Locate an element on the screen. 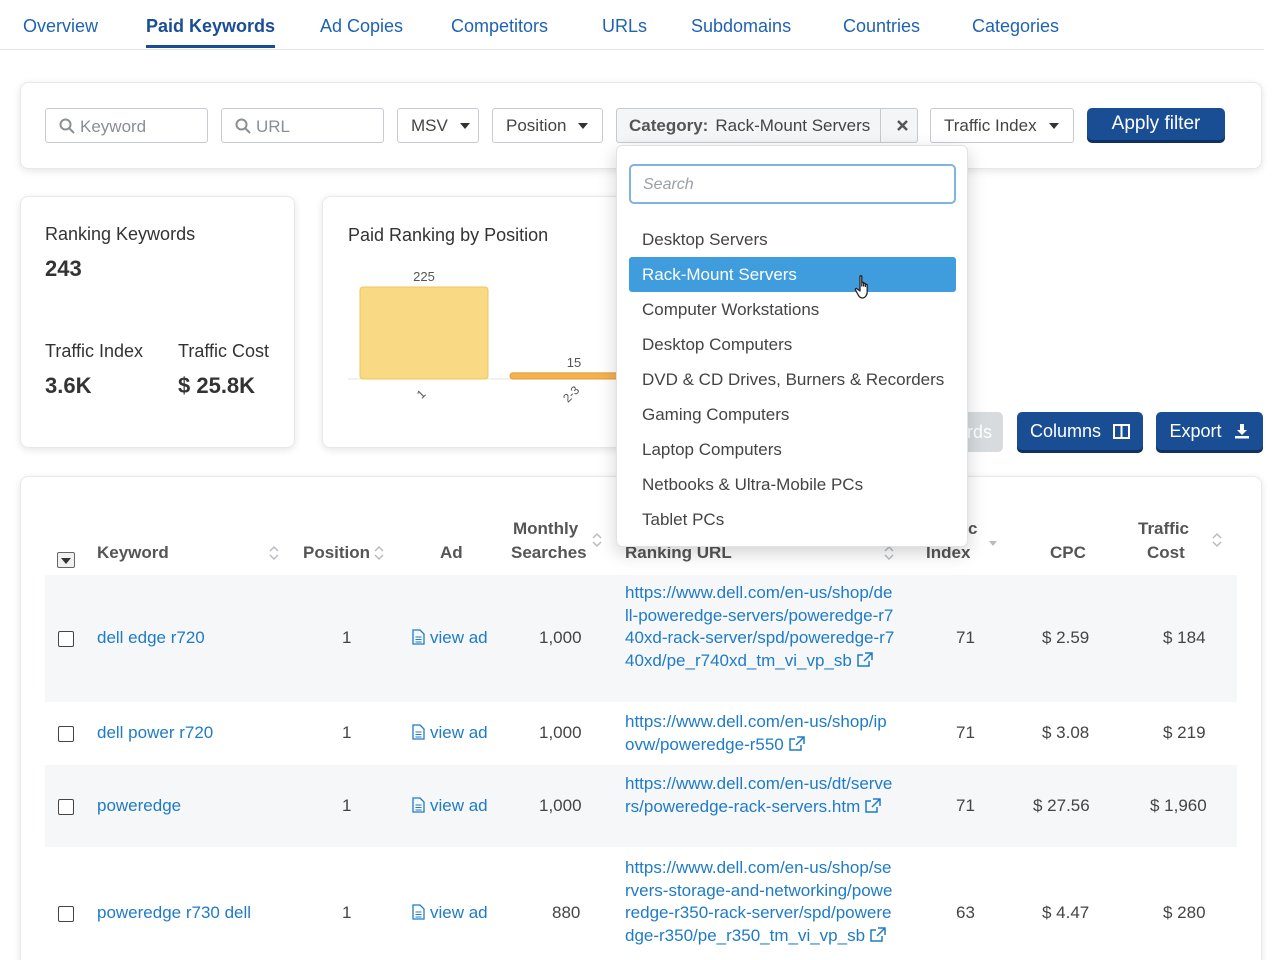 Image resolution: width=1280 pixels, height=960 pixels. keyword-link: poweredge r730 dell is located at coordinates (174, 912).